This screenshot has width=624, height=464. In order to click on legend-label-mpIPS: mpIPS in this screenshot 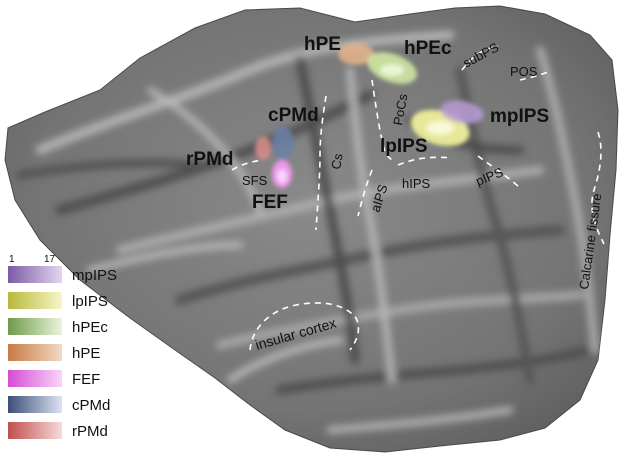, I will do `click(94, 275)`.